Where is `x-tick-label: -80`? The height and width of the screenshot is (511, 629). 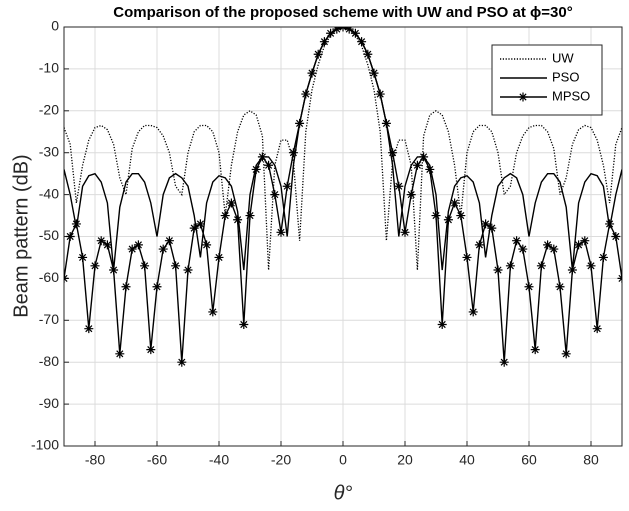 x-tick-label: -80 is located at coordinates (95, 460).